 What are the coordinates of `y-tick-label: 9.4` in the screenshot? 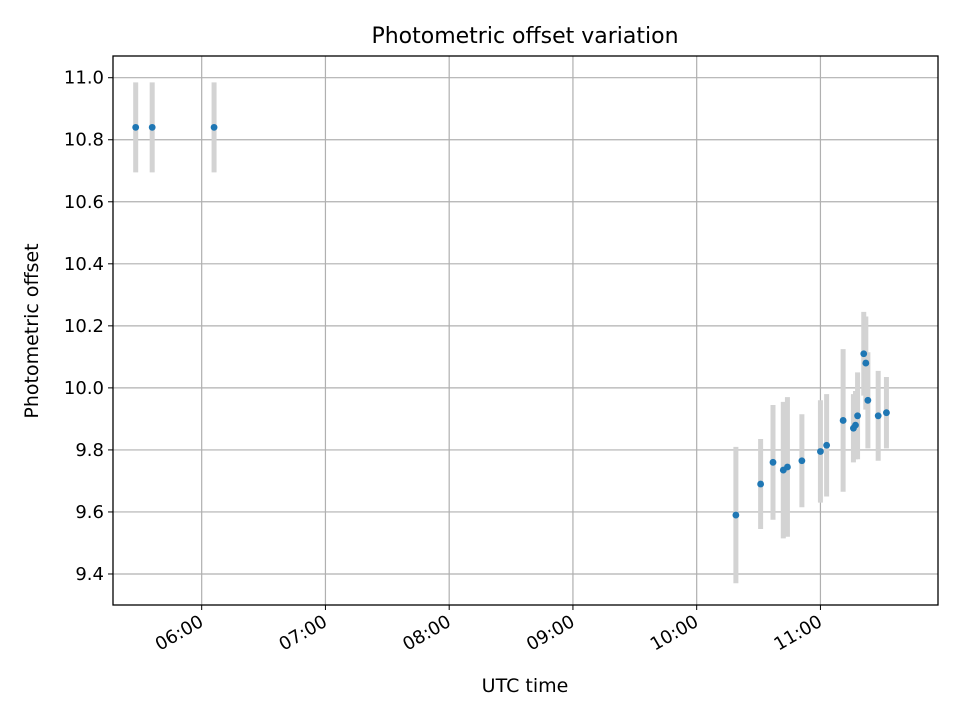 It's located at (89, 574).